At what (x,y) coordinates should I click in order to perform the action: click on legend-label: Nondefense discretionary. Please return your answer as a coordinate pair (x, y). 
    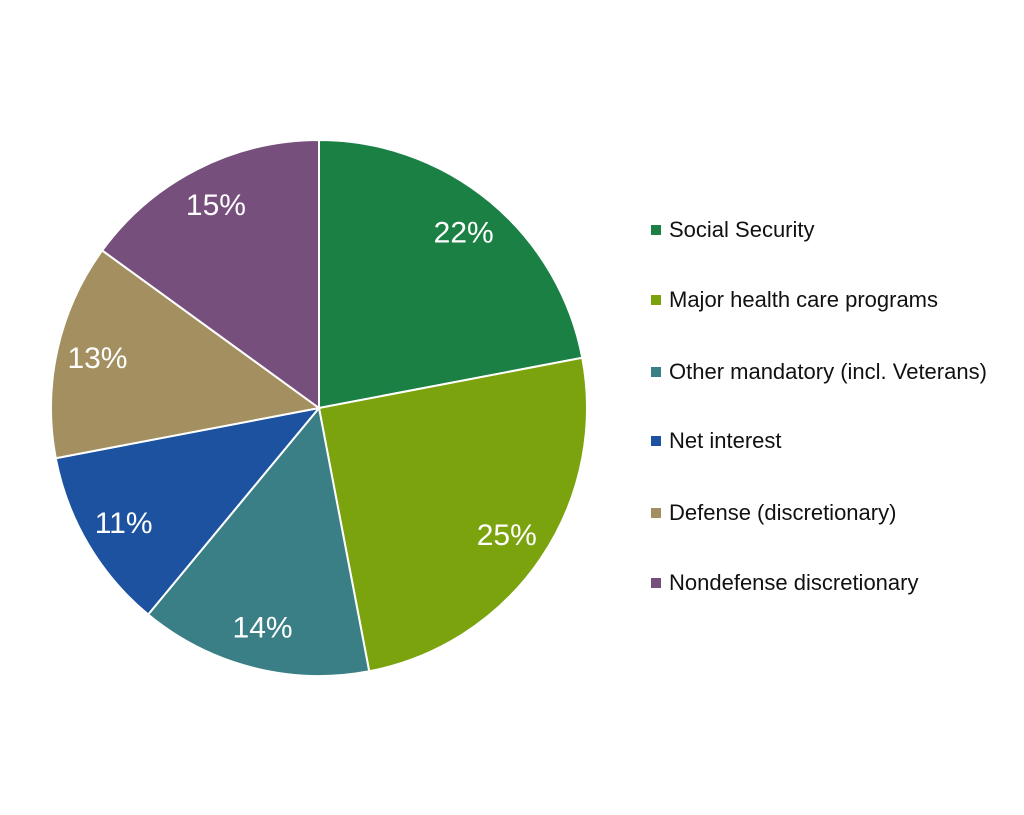
    Looking at the image, I should click on (794, 582).